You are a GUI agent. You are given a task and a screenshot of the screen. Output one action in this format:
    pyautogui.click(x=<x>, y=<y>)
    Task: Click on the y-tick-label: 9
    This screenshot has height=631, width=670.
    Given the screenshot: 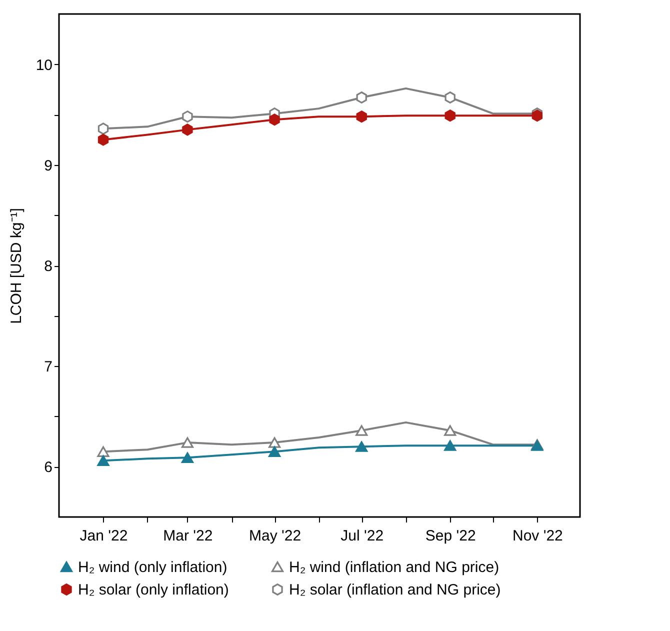 What is the action you would take?
    pyautogui.click(x=48, y=165)
    